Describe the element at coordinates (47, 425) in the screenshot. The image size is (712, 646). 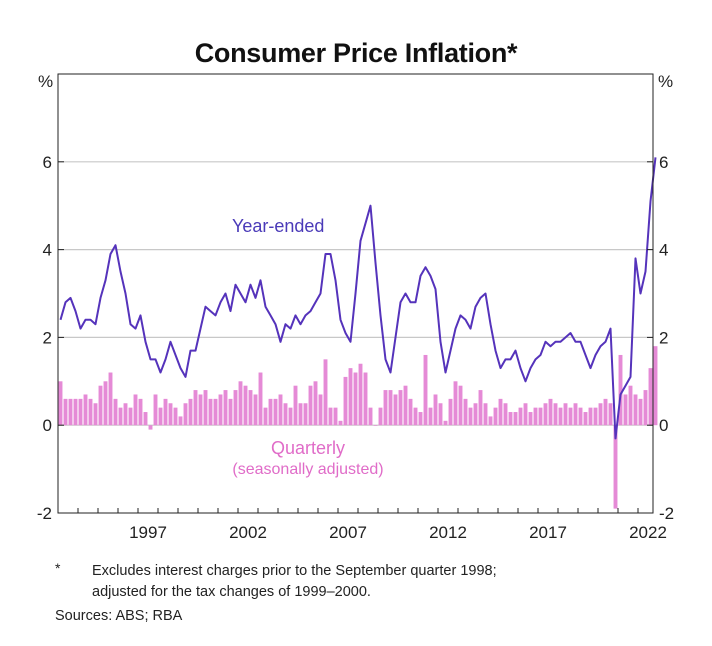
I see `y-tick-label-left: 0` at that location.